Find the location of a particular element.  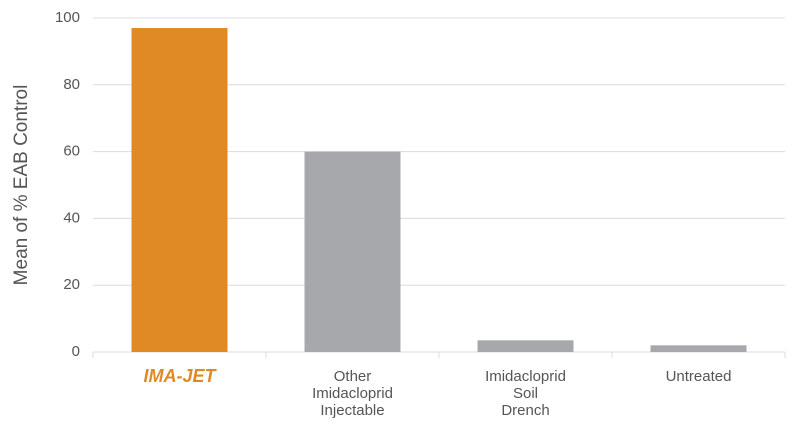

y-tick-label: 0 is located at coordinates (76, 351).